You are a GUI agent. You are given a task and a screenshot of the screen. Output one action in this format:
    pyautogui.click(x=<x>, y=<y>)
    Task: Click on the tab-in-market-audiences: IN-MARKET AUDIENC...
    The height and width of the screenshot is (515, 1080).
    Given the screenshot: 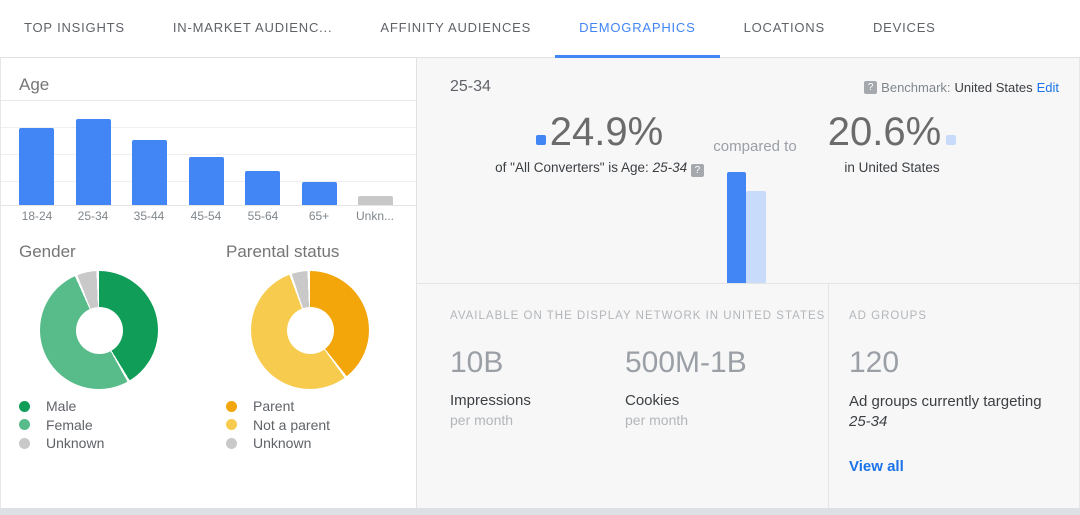 What is the action you would take?
    pyautogui.click(x=252, y=27)
    